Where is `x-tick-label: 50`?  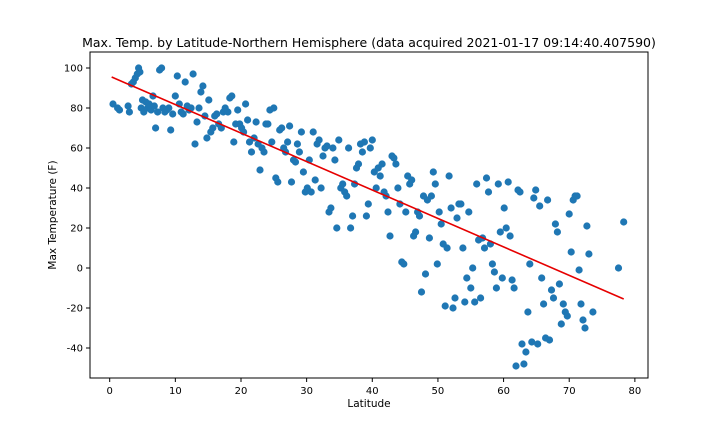
x-tick-label: 50 is located at coordinates (438, 391).